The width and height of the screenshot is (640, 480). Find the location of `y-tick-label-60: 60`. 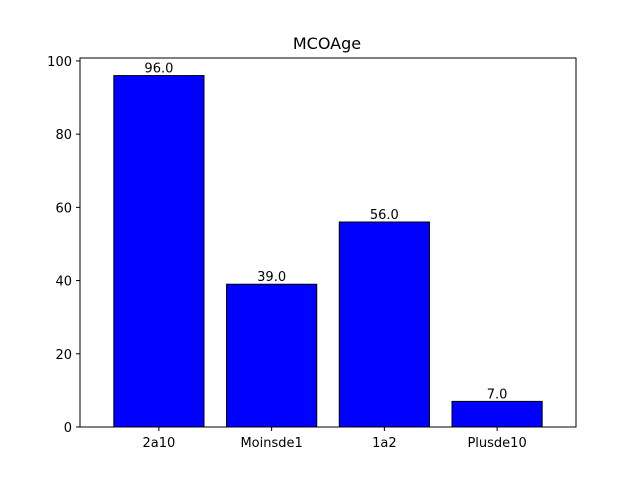

y-tick-label-60: 60 is located at coordinates (63, 208).